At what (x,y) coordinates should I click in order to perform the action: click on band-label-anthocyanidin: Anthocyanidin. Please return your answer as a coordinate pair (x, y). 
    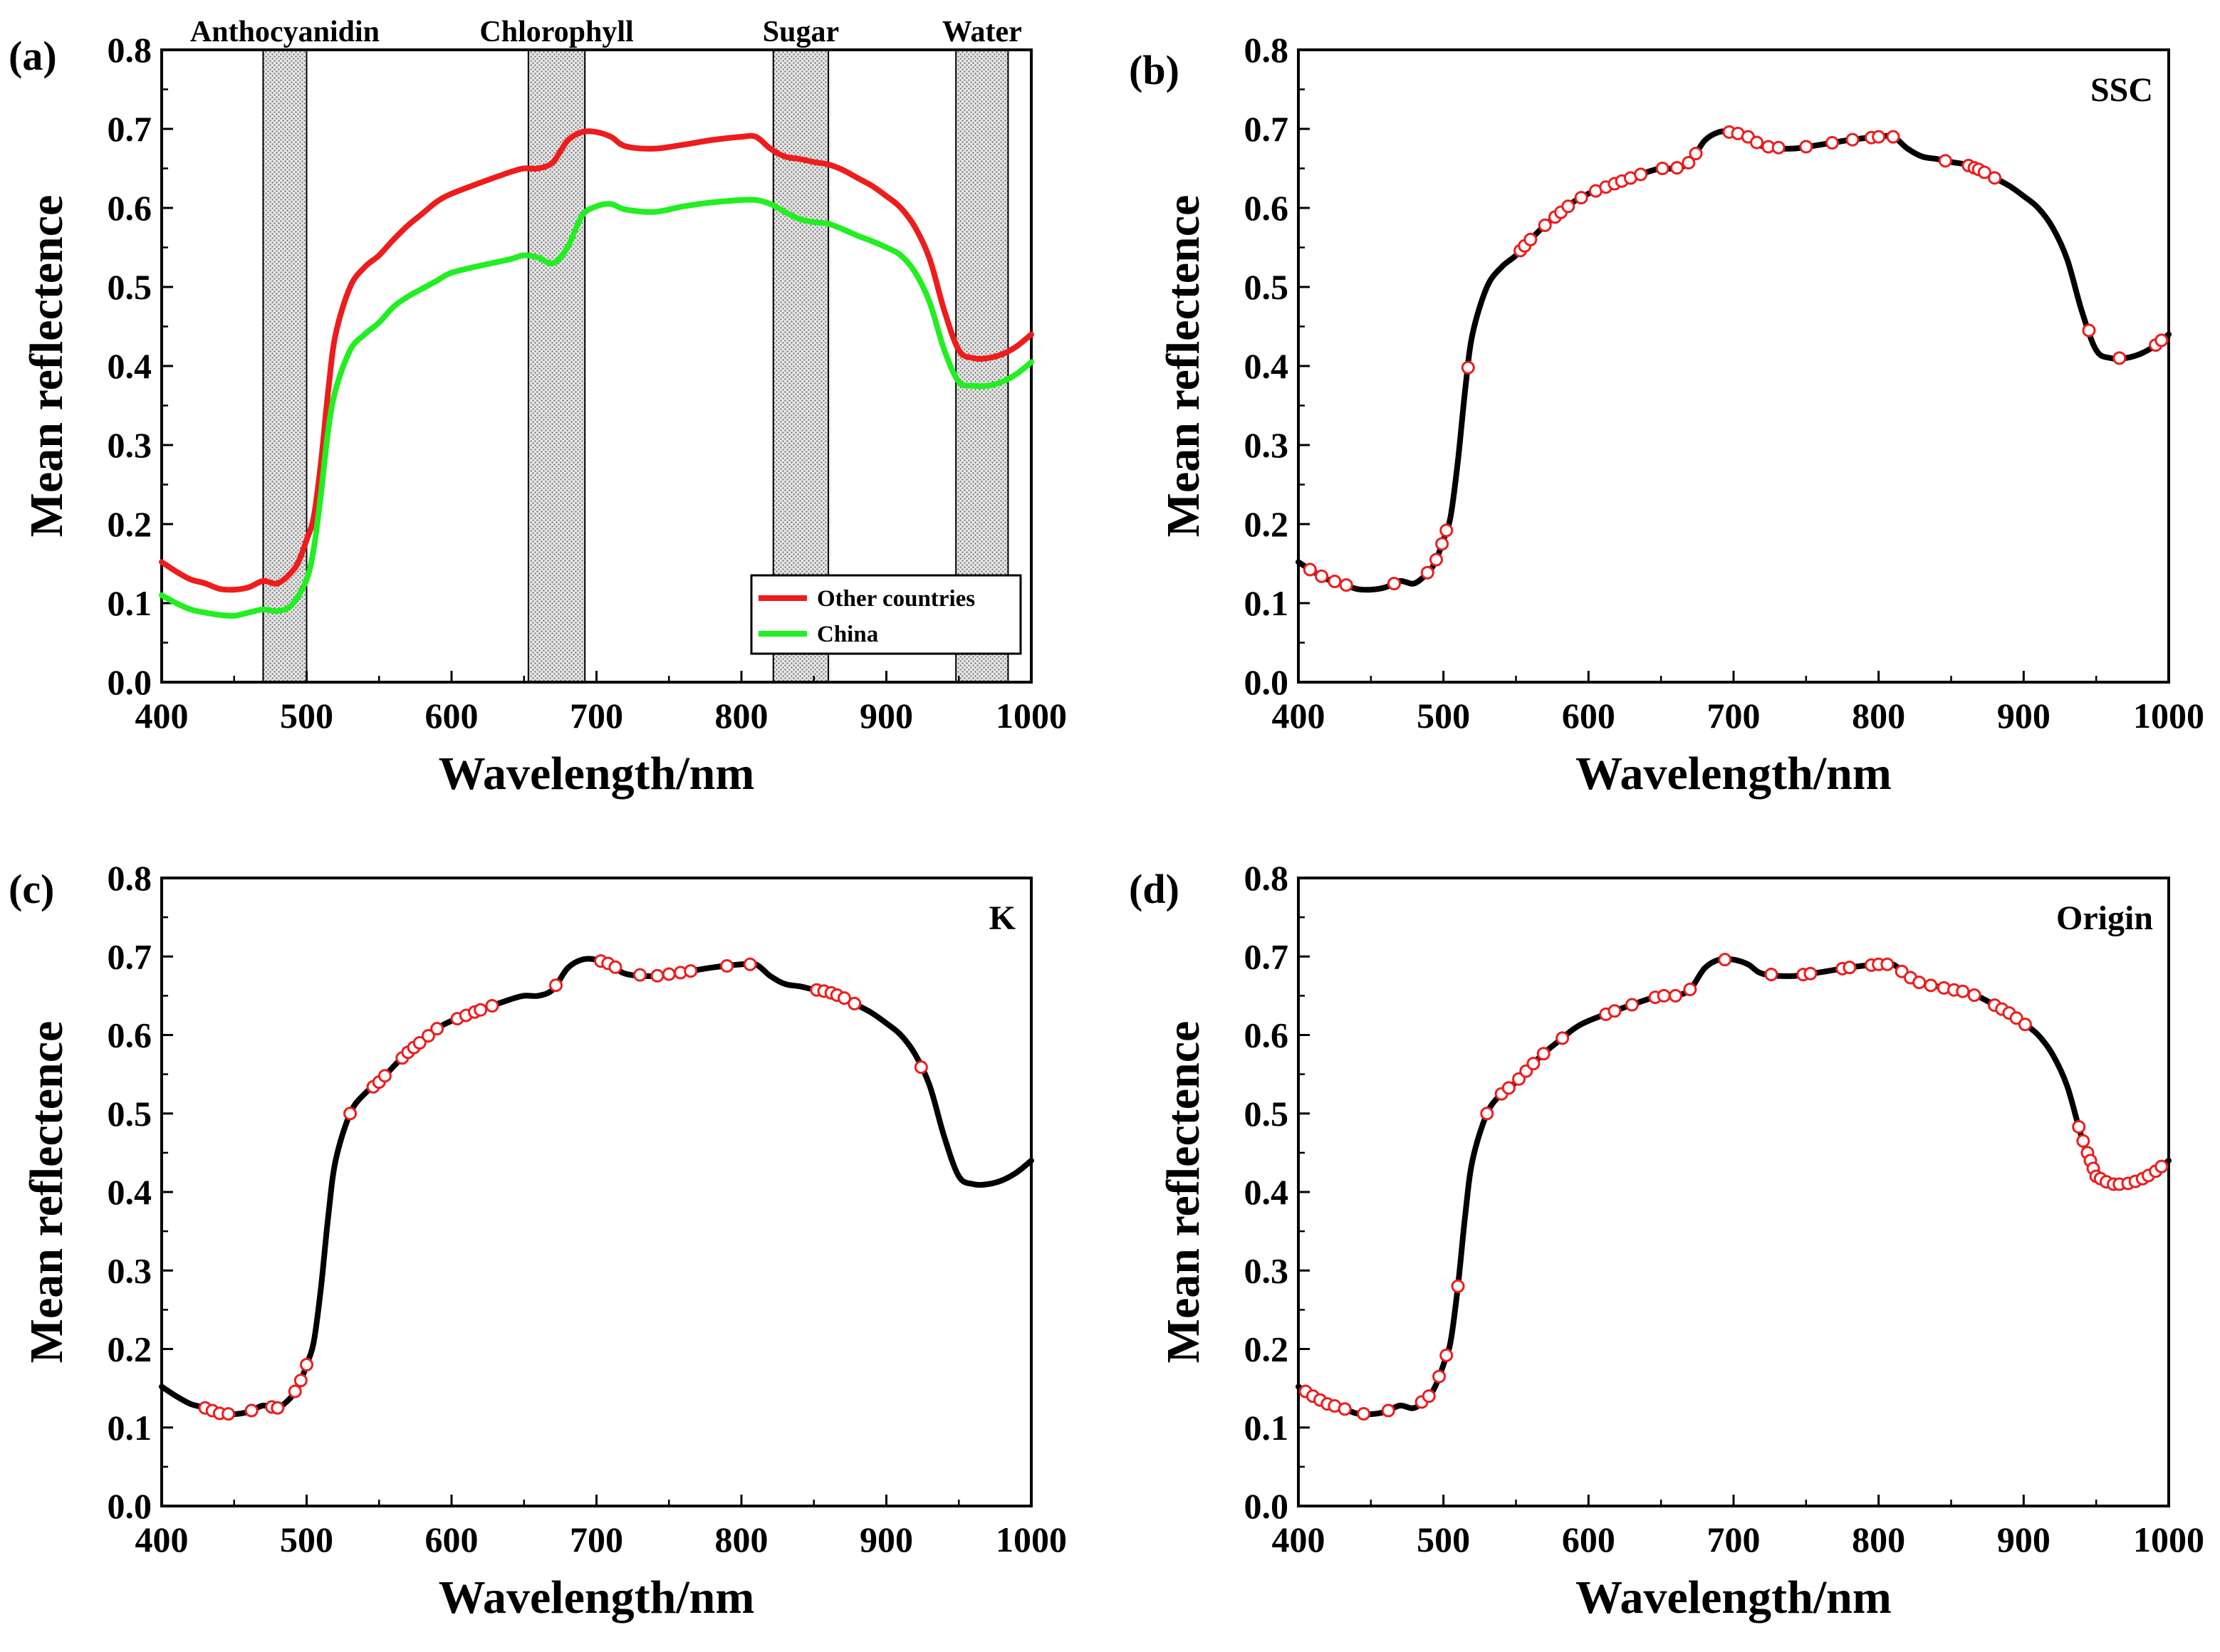
    Looking at the image, I should click on (285, 32).